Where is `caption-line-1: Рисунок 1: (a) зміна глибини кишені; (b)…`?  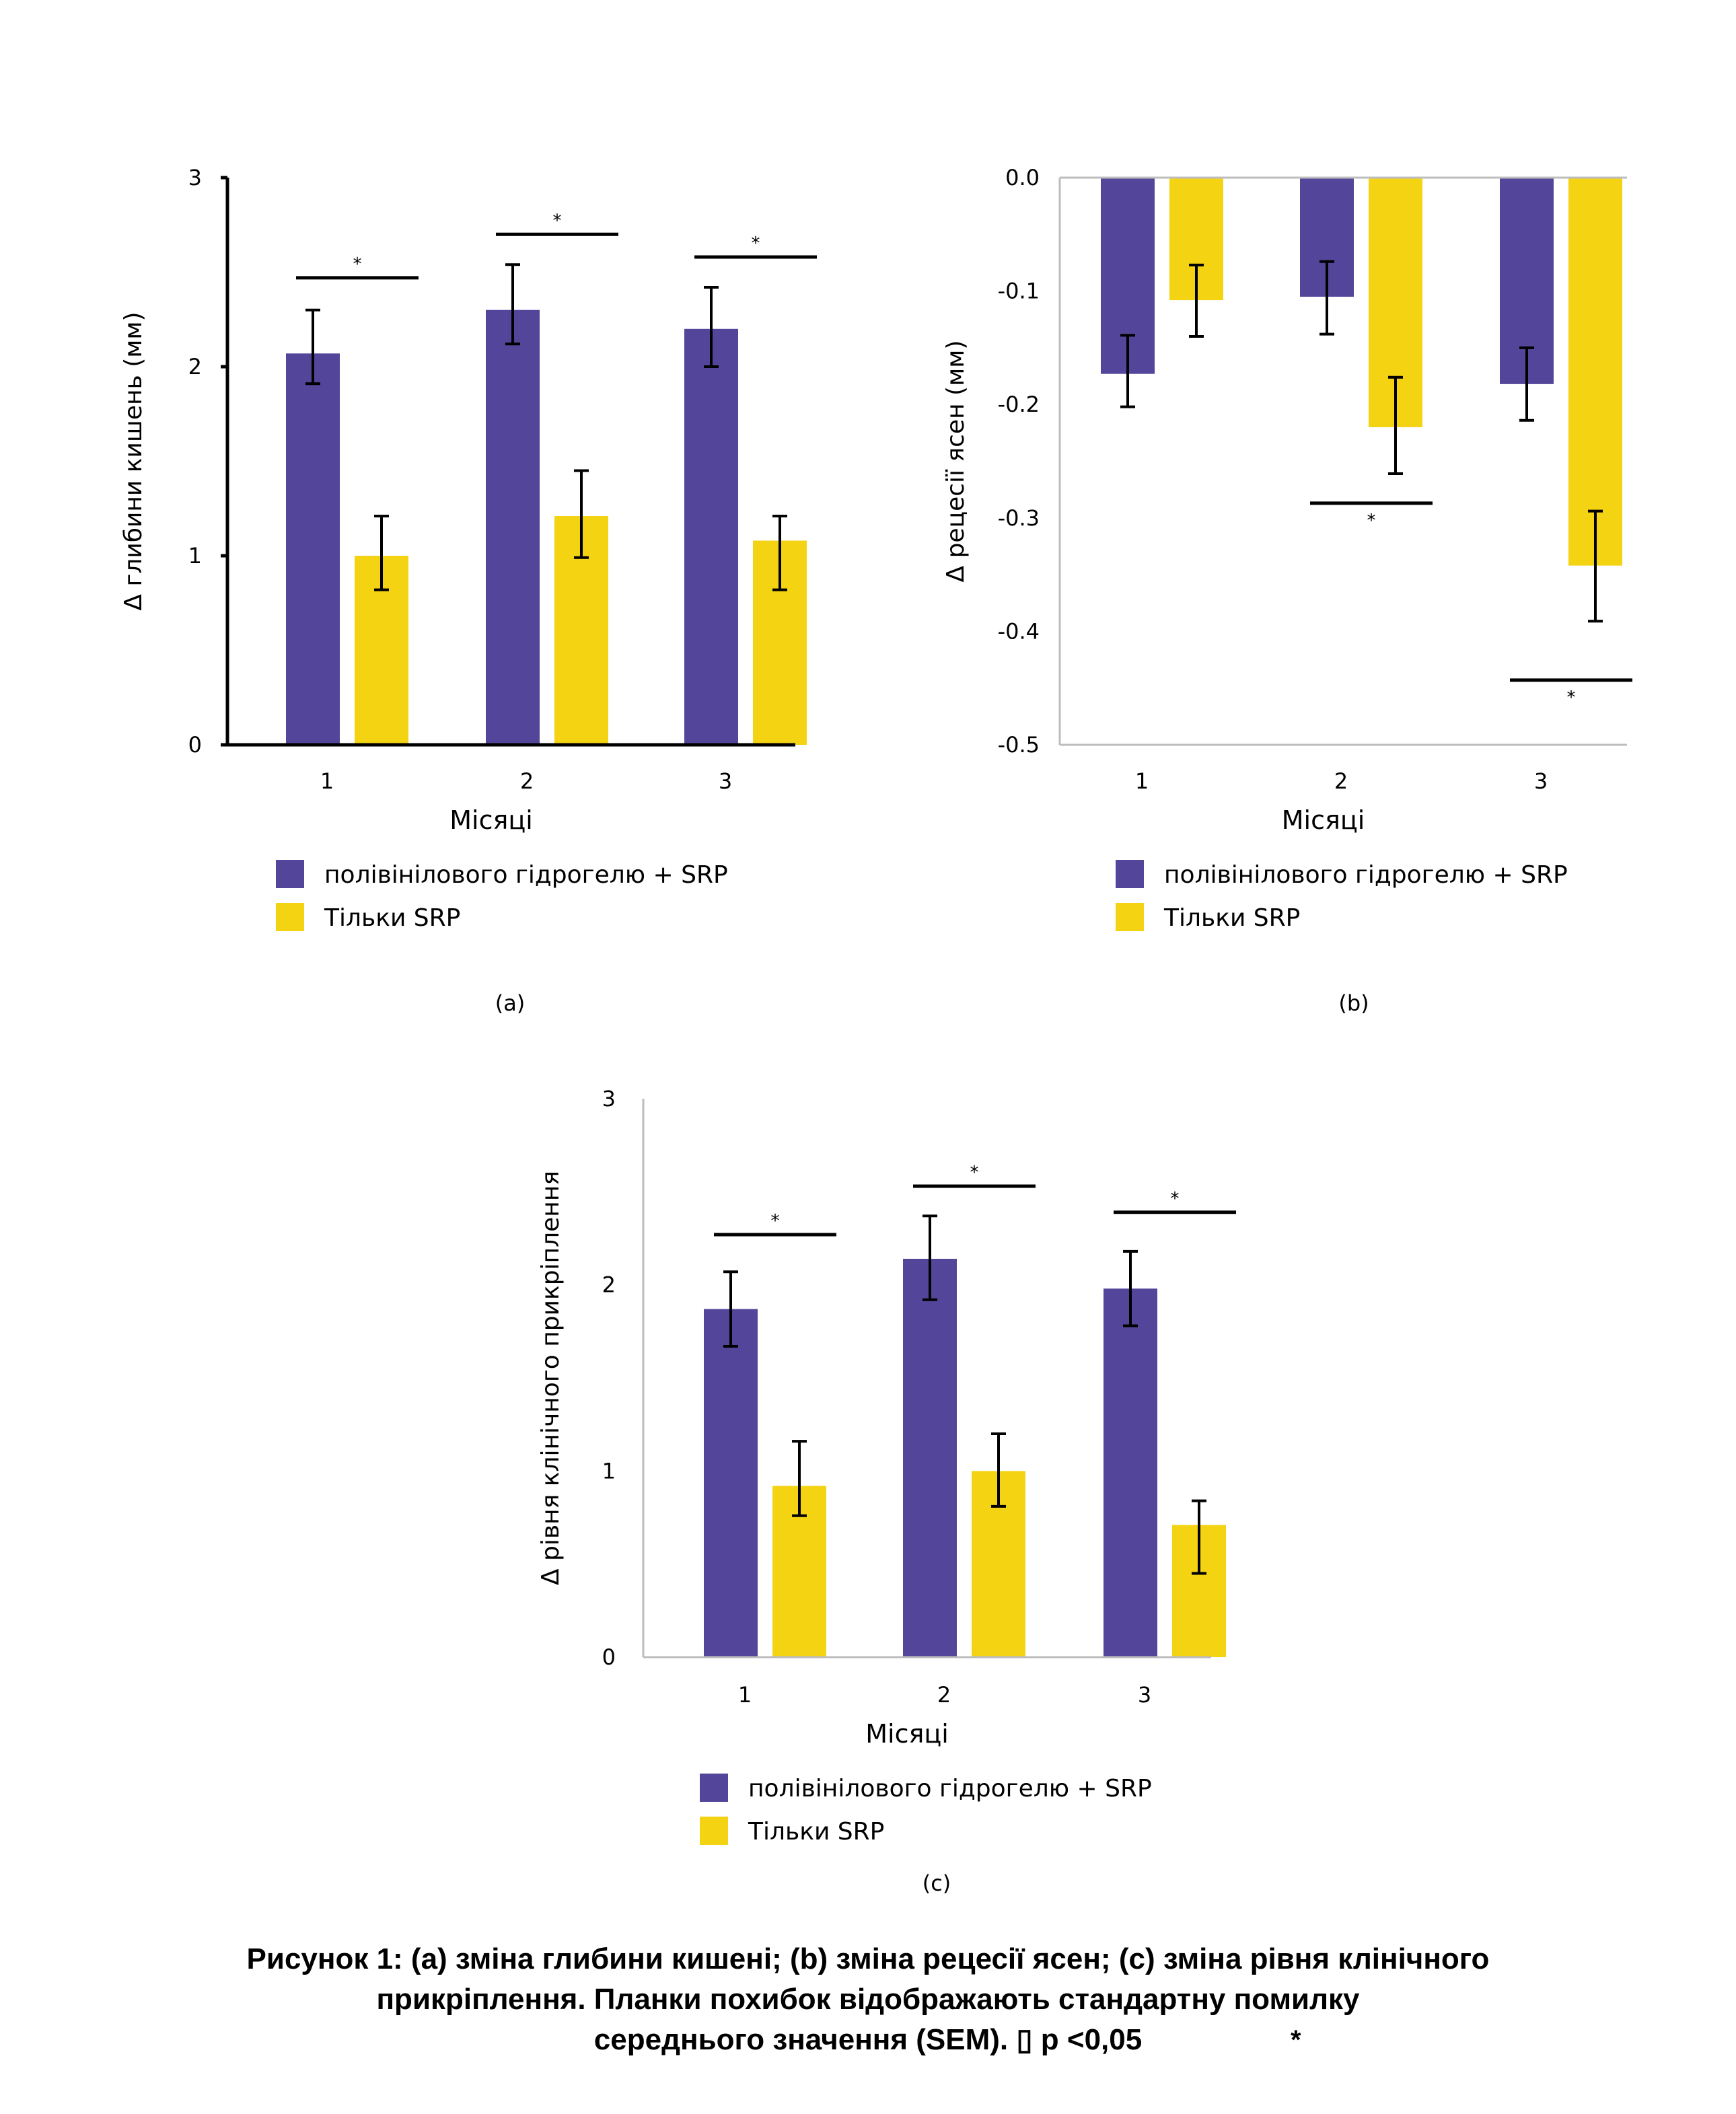 caption-line-1: Рисунок 1: (a) зміна глибини кишені; (b)… is located at coordinates (868, 1958).